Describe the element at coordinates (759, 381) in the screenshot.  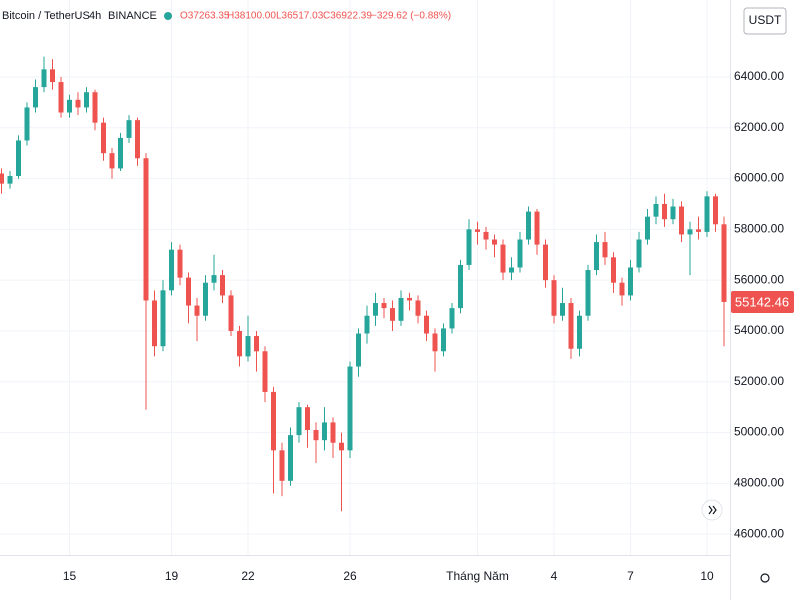
I see `y-tick-label: 52000.00` at that location.